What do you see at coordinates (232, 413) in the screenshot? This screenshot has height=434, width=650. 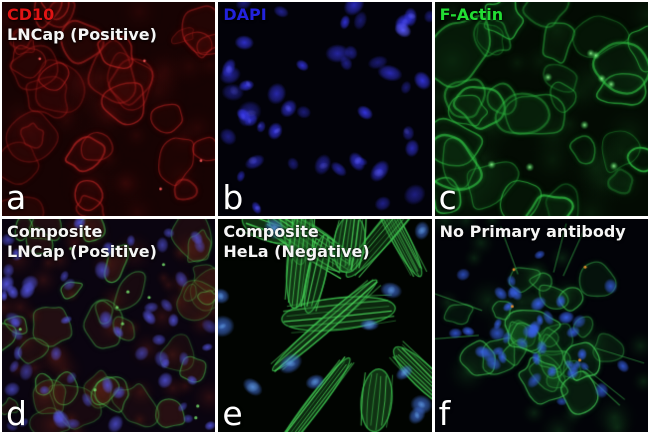 I see `panel-letter-e: e` at bounding box center [232, 413].